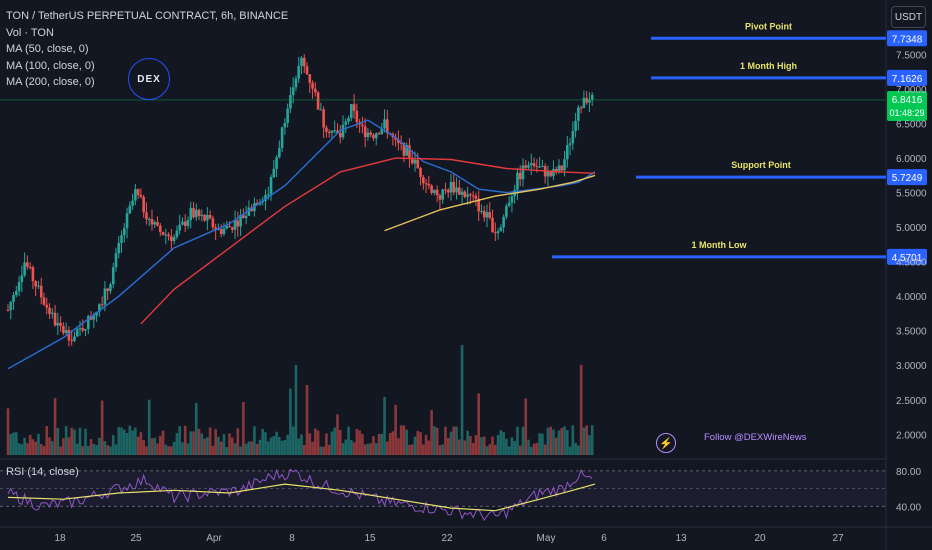  Describe the element at coordinates (42, 472) in the screenshot. I see `rsi-label: RSI (14, close)` at that location.